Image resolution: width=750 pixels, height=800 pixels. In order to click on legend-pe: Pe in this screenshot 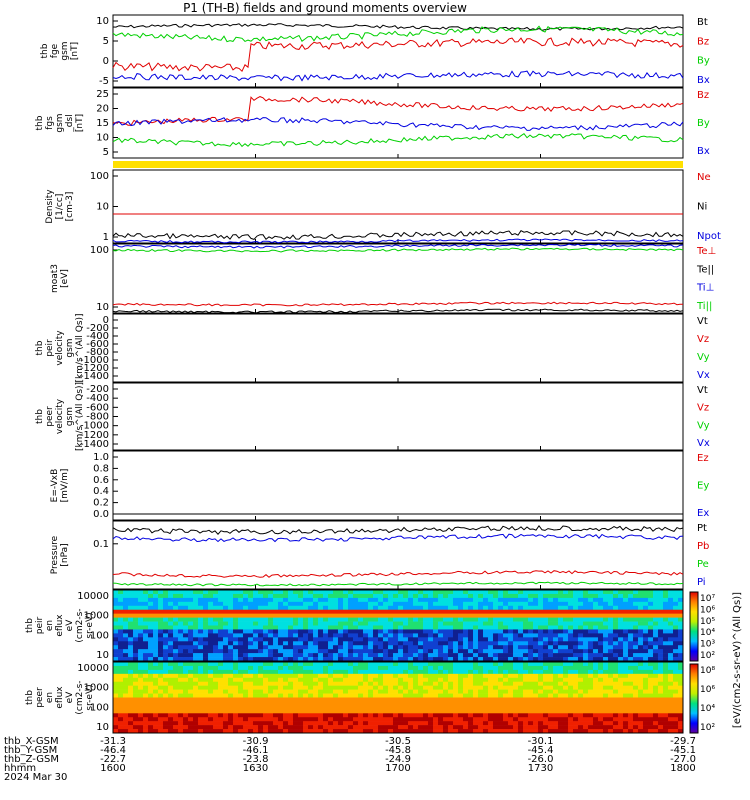, I will do `click(703, 564)`.